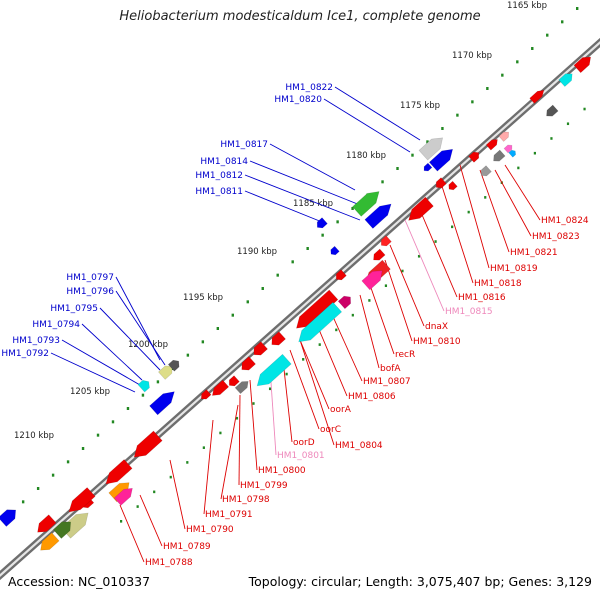  Describe the element at coordinates (25, 354) in the screenshot. I see `forward-gene-label: HM1_0792` at that location.